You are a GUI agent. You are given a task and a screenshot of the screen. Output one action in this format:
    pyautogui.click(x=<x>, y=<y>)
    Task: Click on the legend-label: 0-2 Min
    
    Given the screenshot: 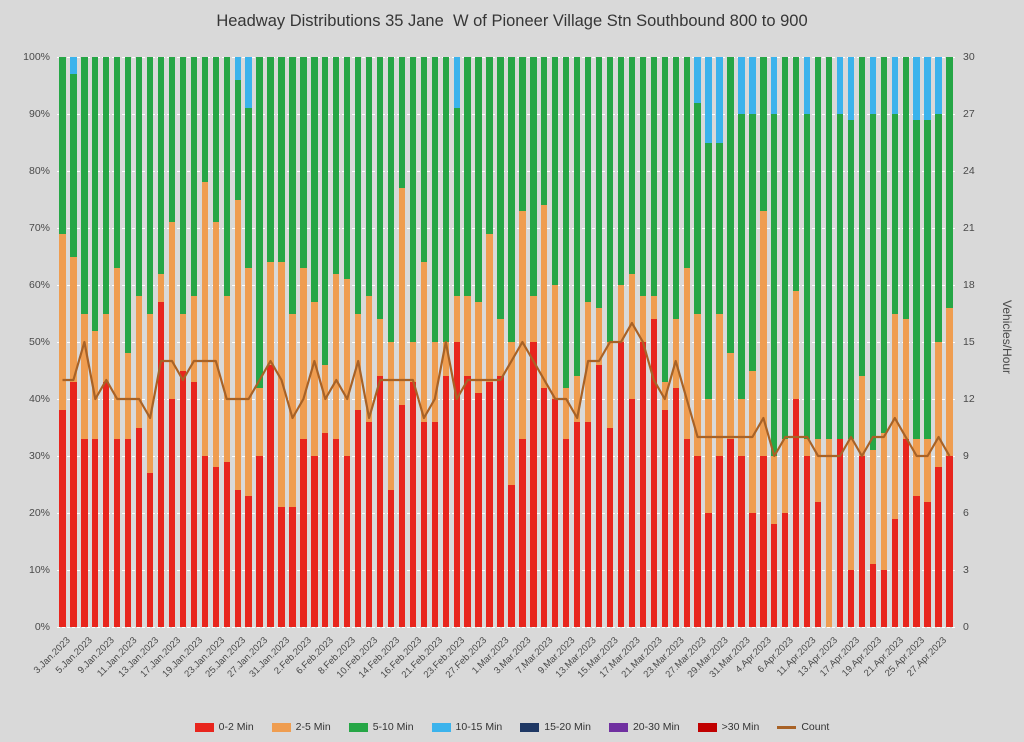 What is the action you would take?
    pyautogui.click(x=236, y=727)
    